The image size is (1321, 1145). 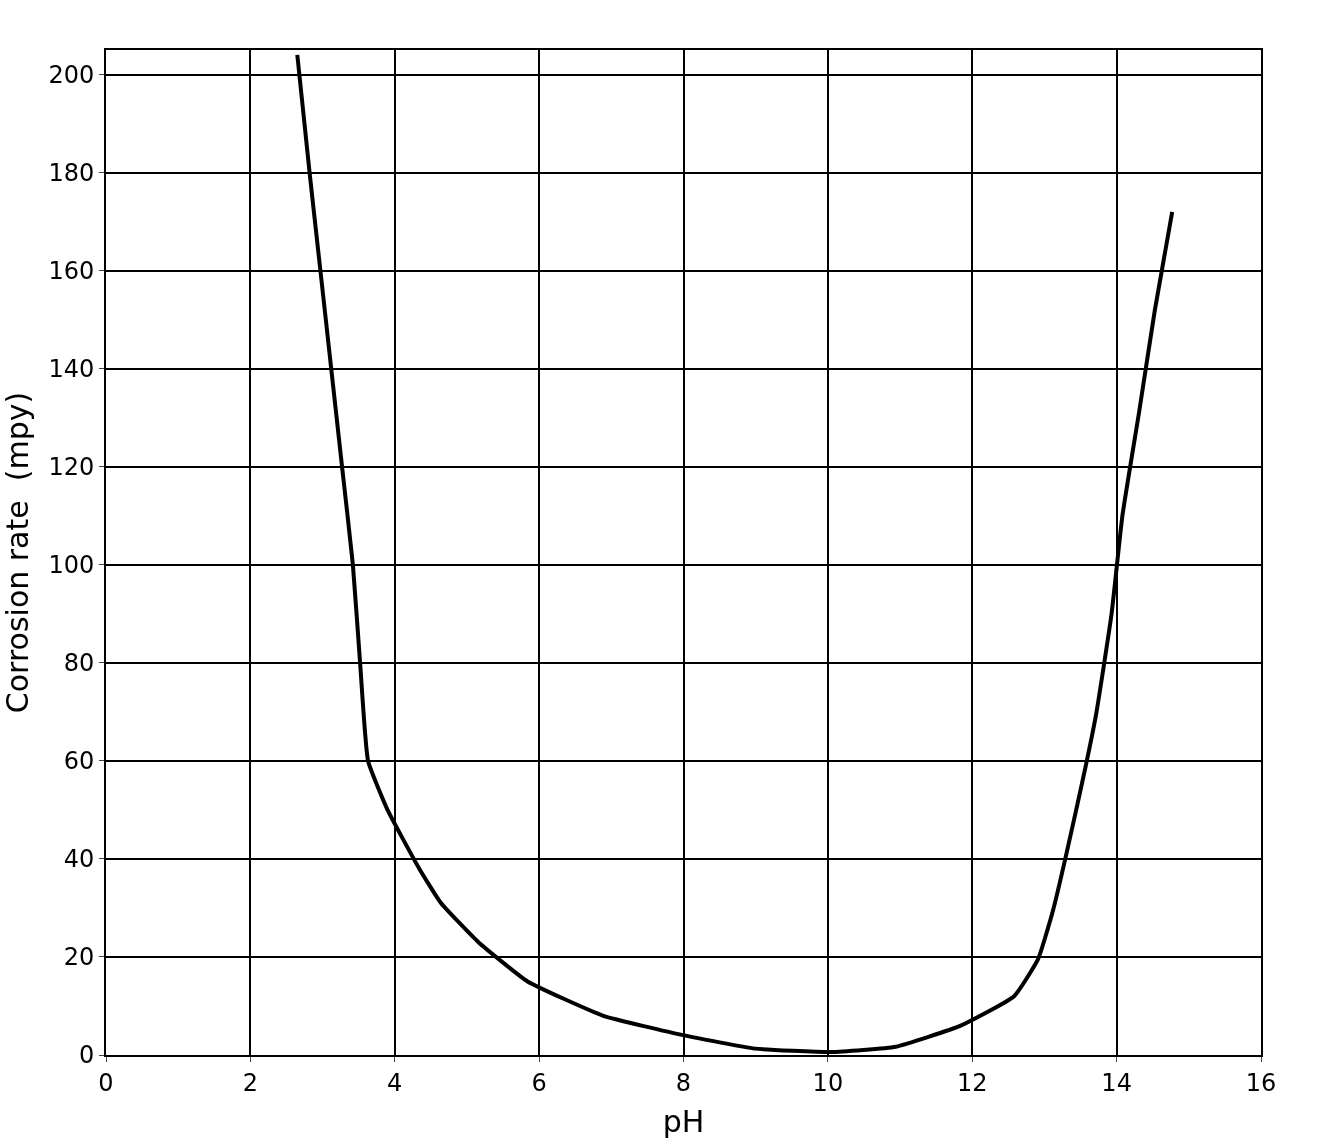 I want to click on x-tick-label: 14, so click(x=1116, y=1082).